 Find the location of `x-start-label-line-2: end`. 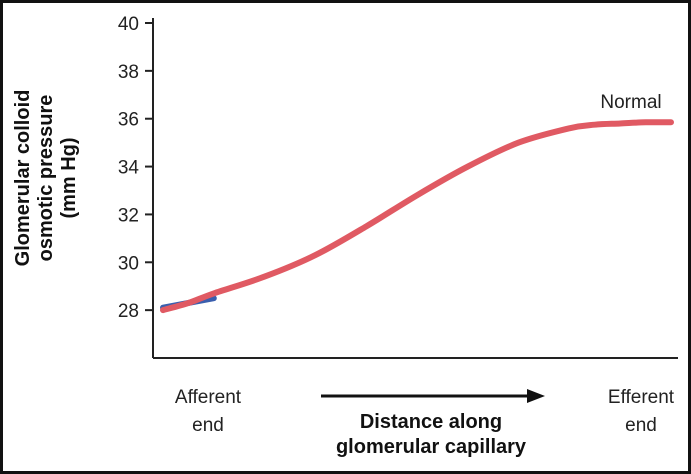

x-start-label-line-2: end is located at coordinates (208, 425).